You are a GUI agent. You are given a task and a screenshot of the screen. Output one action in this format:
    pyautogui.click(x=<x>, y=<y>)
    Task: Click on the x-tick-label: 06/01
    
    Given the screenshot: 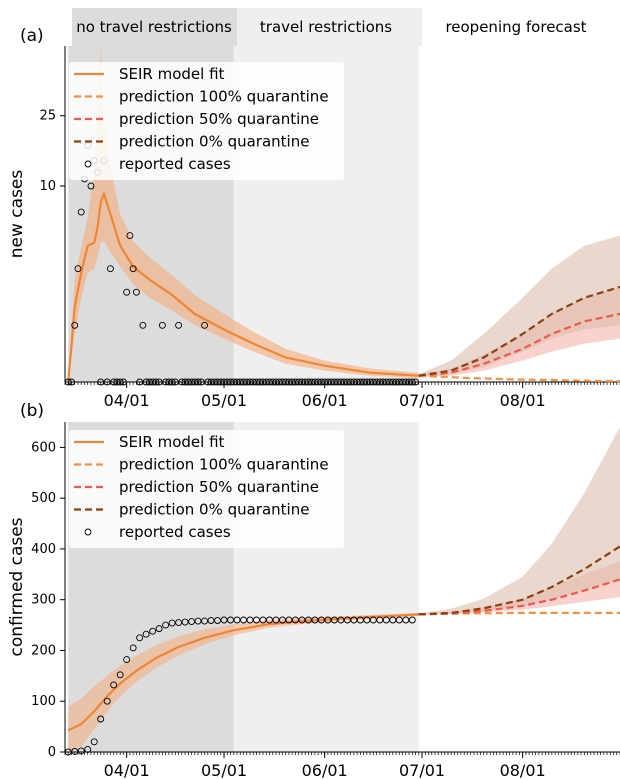 What is the action you would take?
    pyautogui.click(x=325, y=770)
    